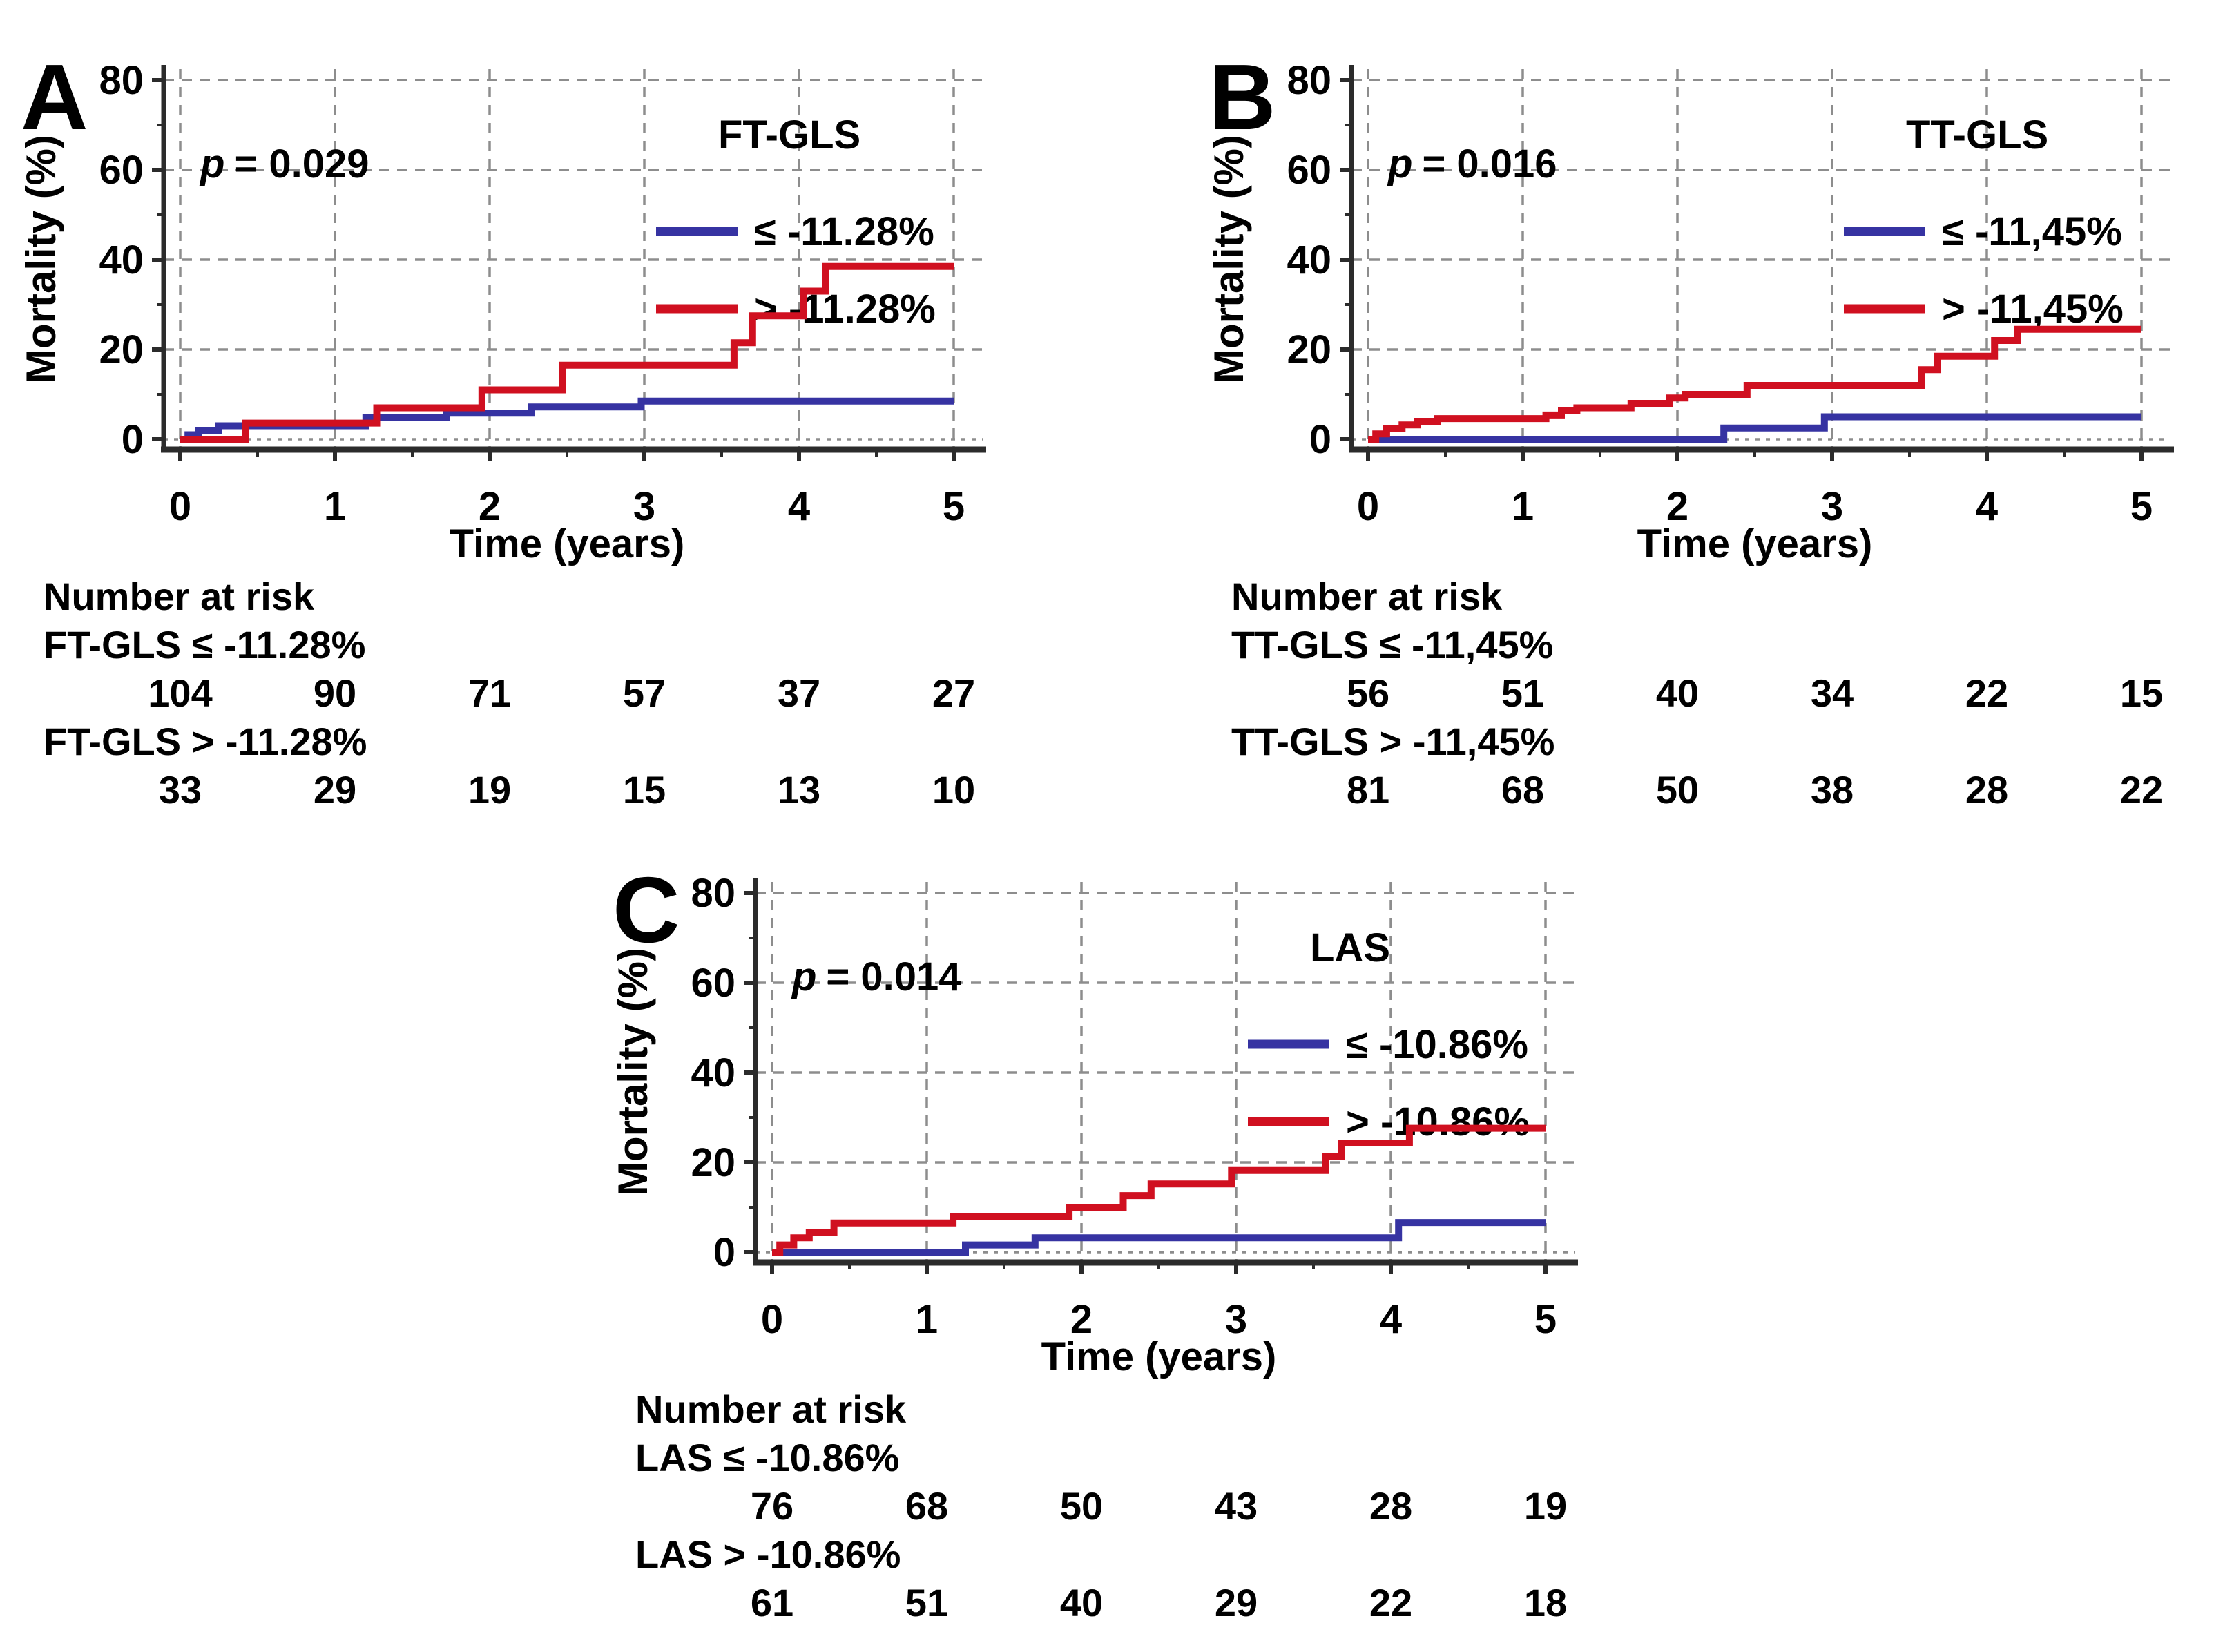 This screenshot has height=1652, width=2214. I want to click on number-at-risk-count: 37, so click(799, 693).